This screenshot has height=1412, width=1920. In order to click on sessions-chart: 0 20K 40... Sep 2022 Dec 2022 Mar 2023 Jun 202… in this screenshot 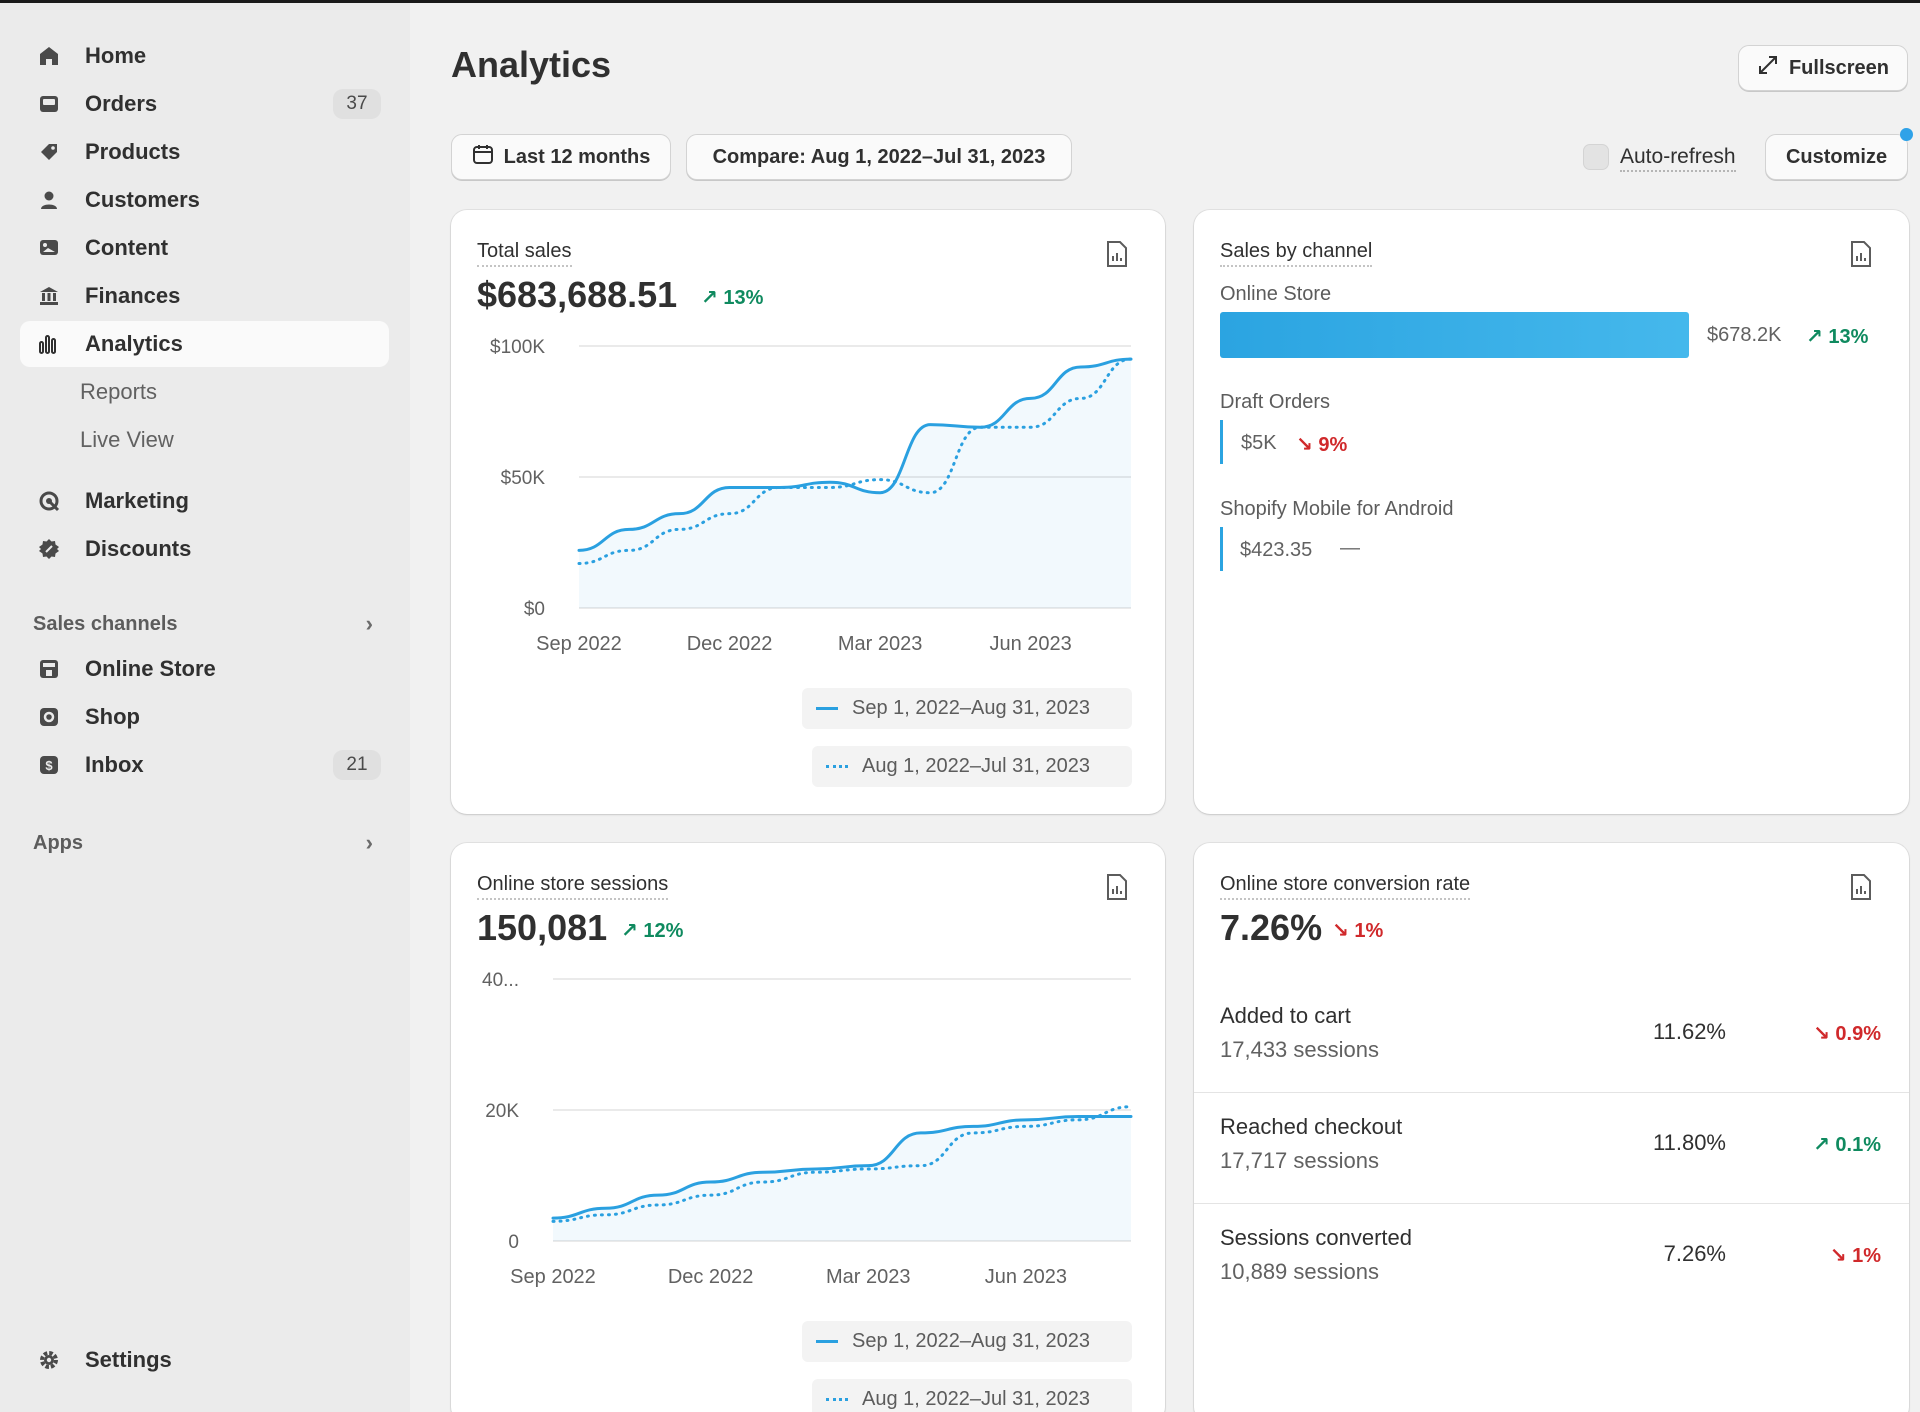, I will do `click(807, 1129)`.